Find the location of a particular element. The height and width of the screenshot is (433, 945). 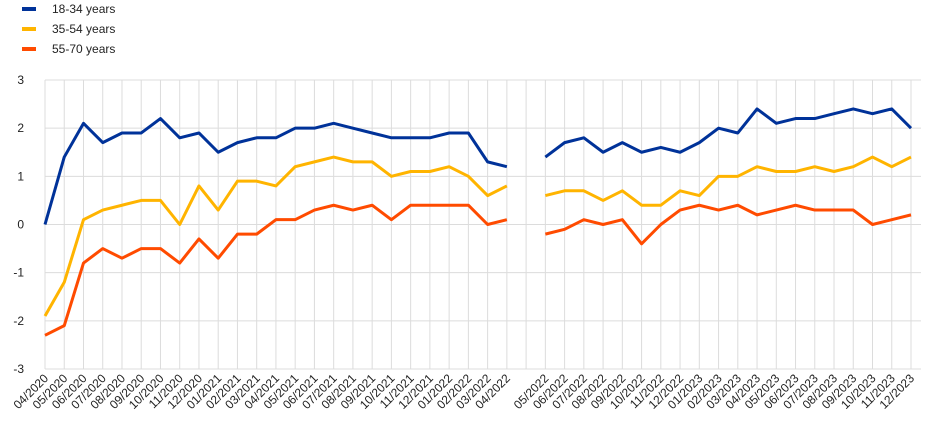

y-tick-label: -3 is located at coordinates (18, 369).